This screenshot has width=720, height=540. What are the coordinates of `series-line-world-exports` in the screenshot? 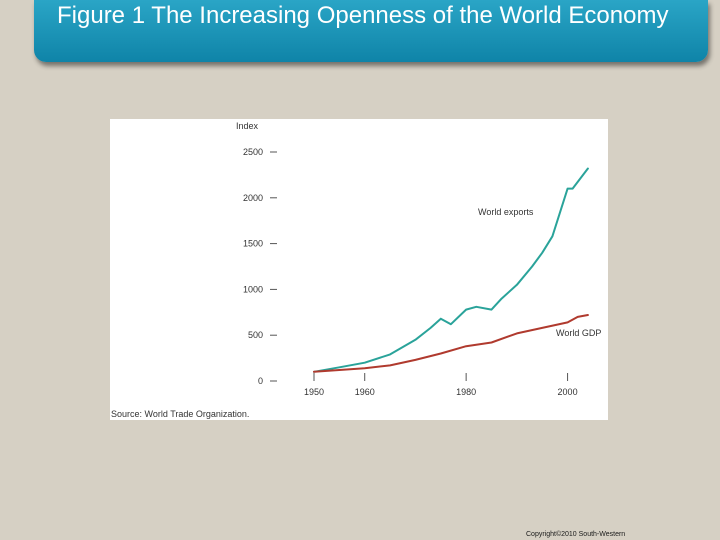 It's located at (451, 270).